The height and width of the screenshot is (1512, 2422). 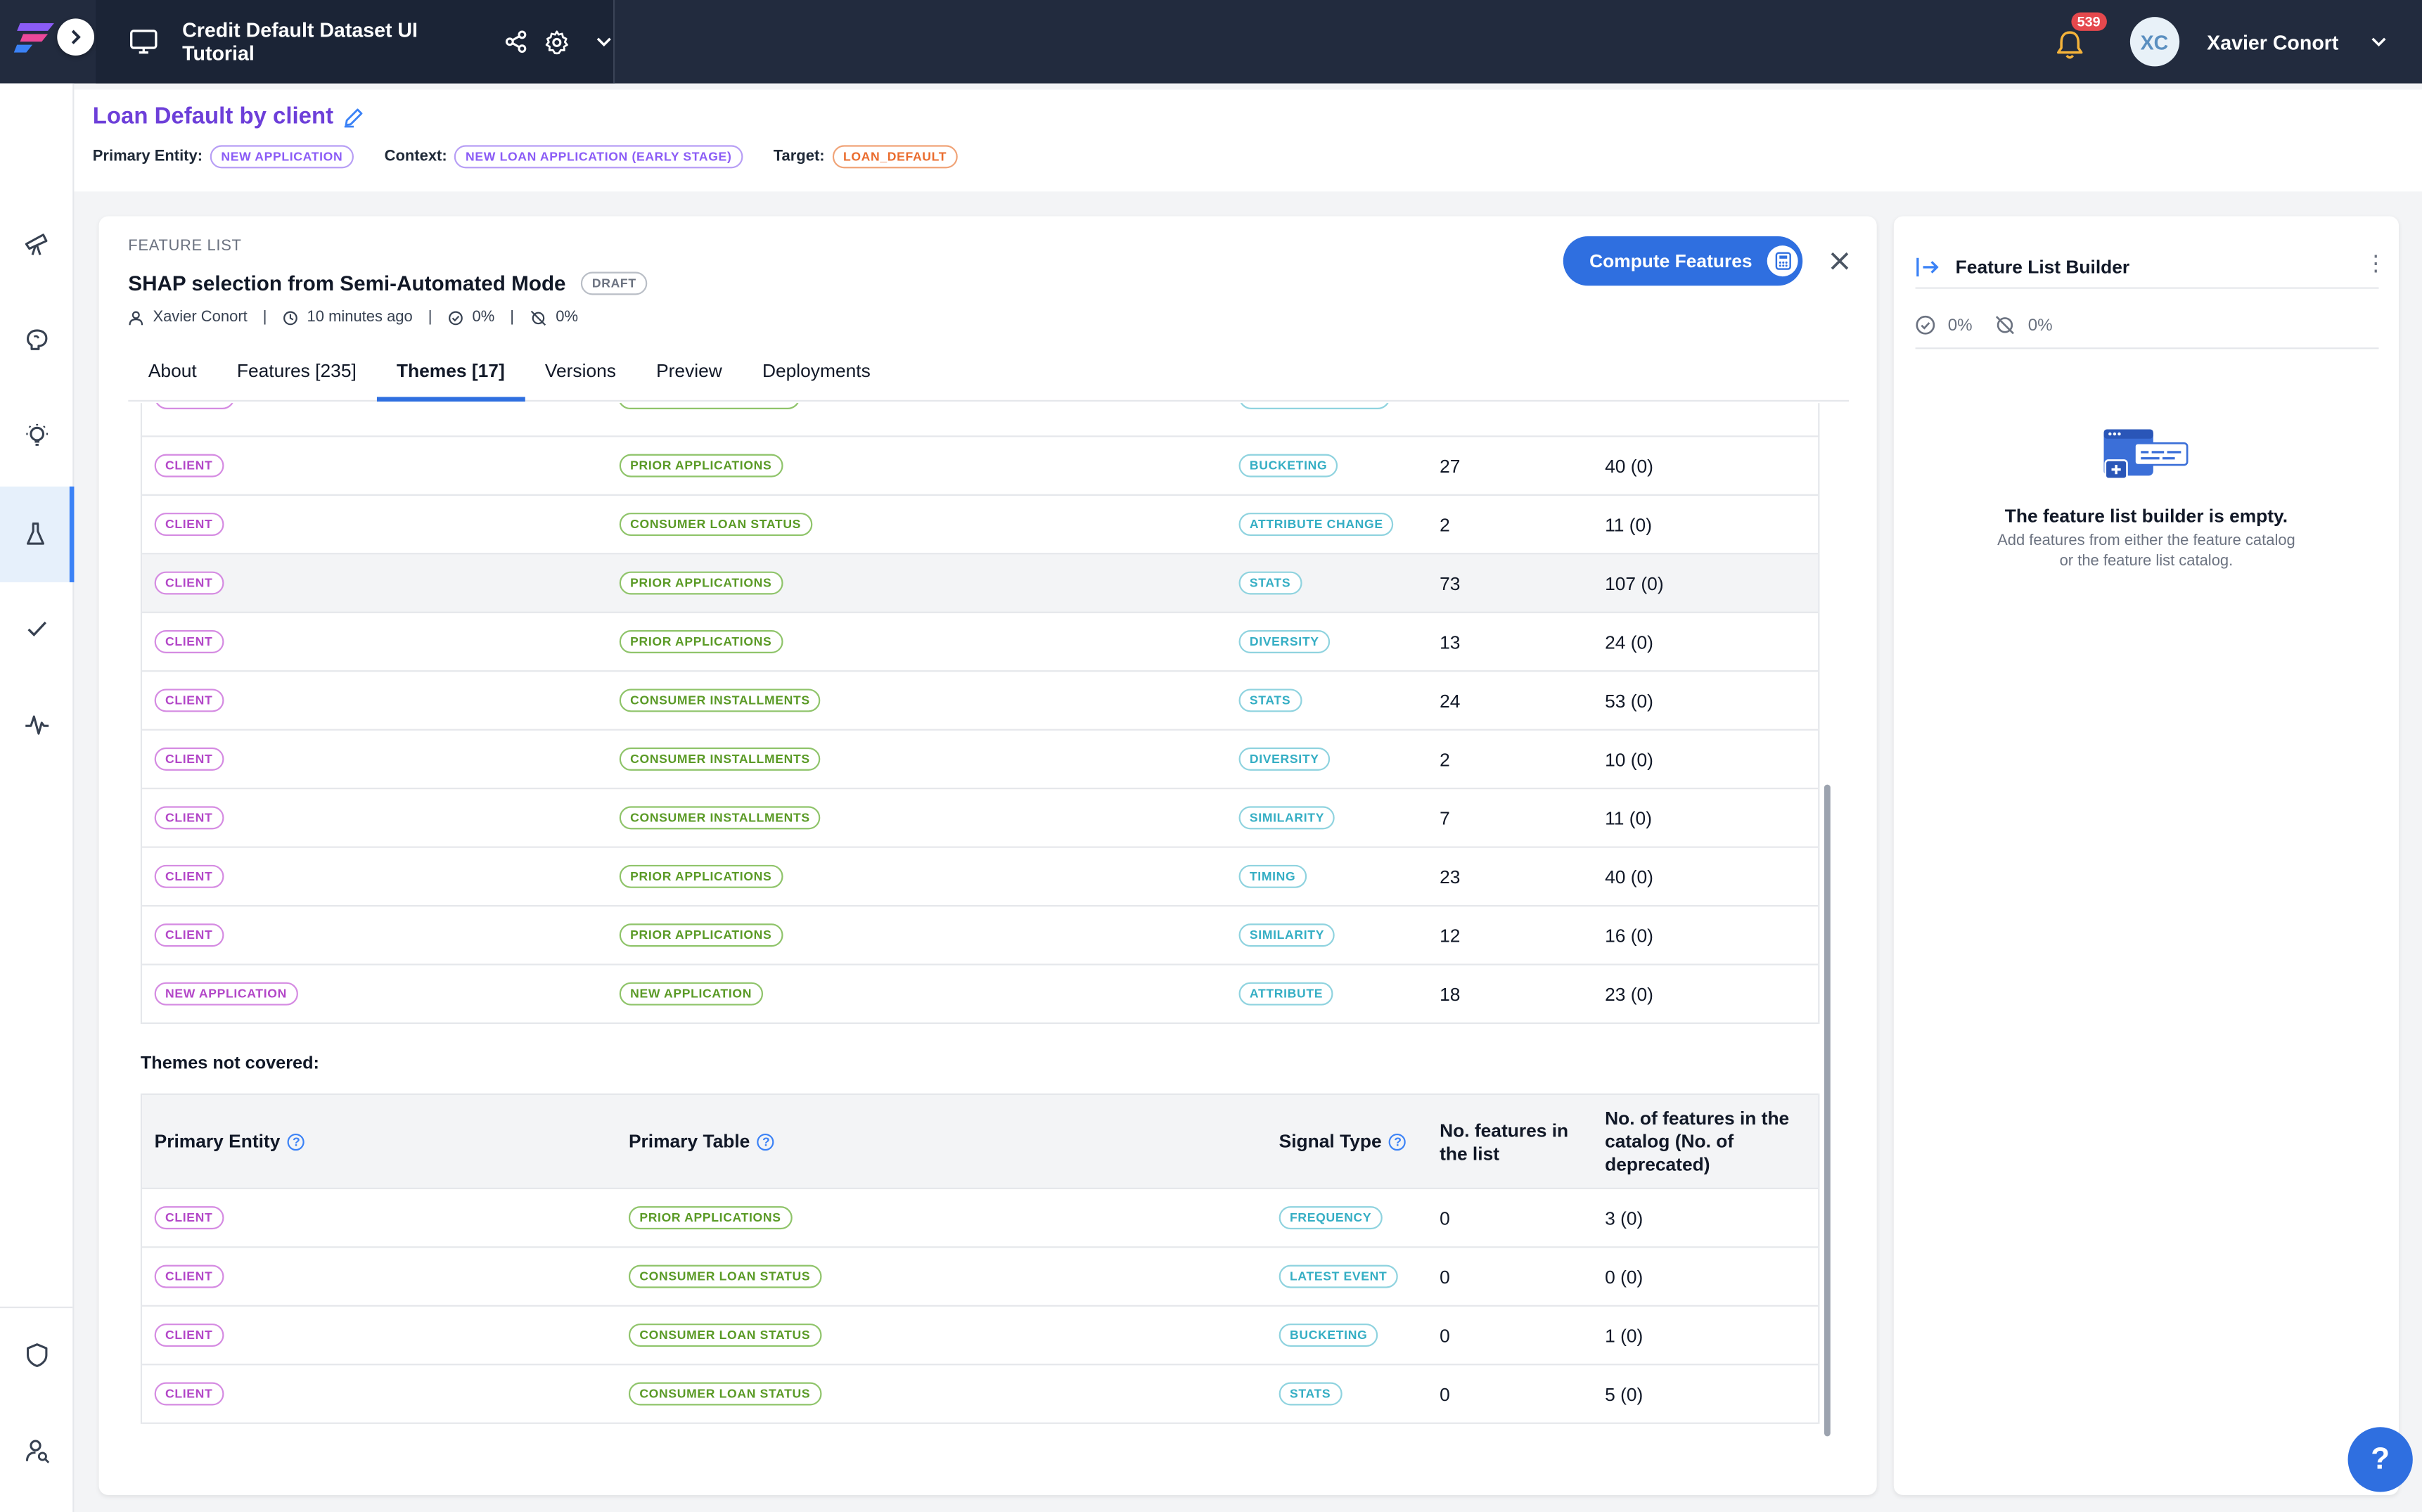 What do you see at coordinates (1328, 1335) in the screenshot?
I see `signal-badge: BUCKETING` at bounding box center [1328, 1335].